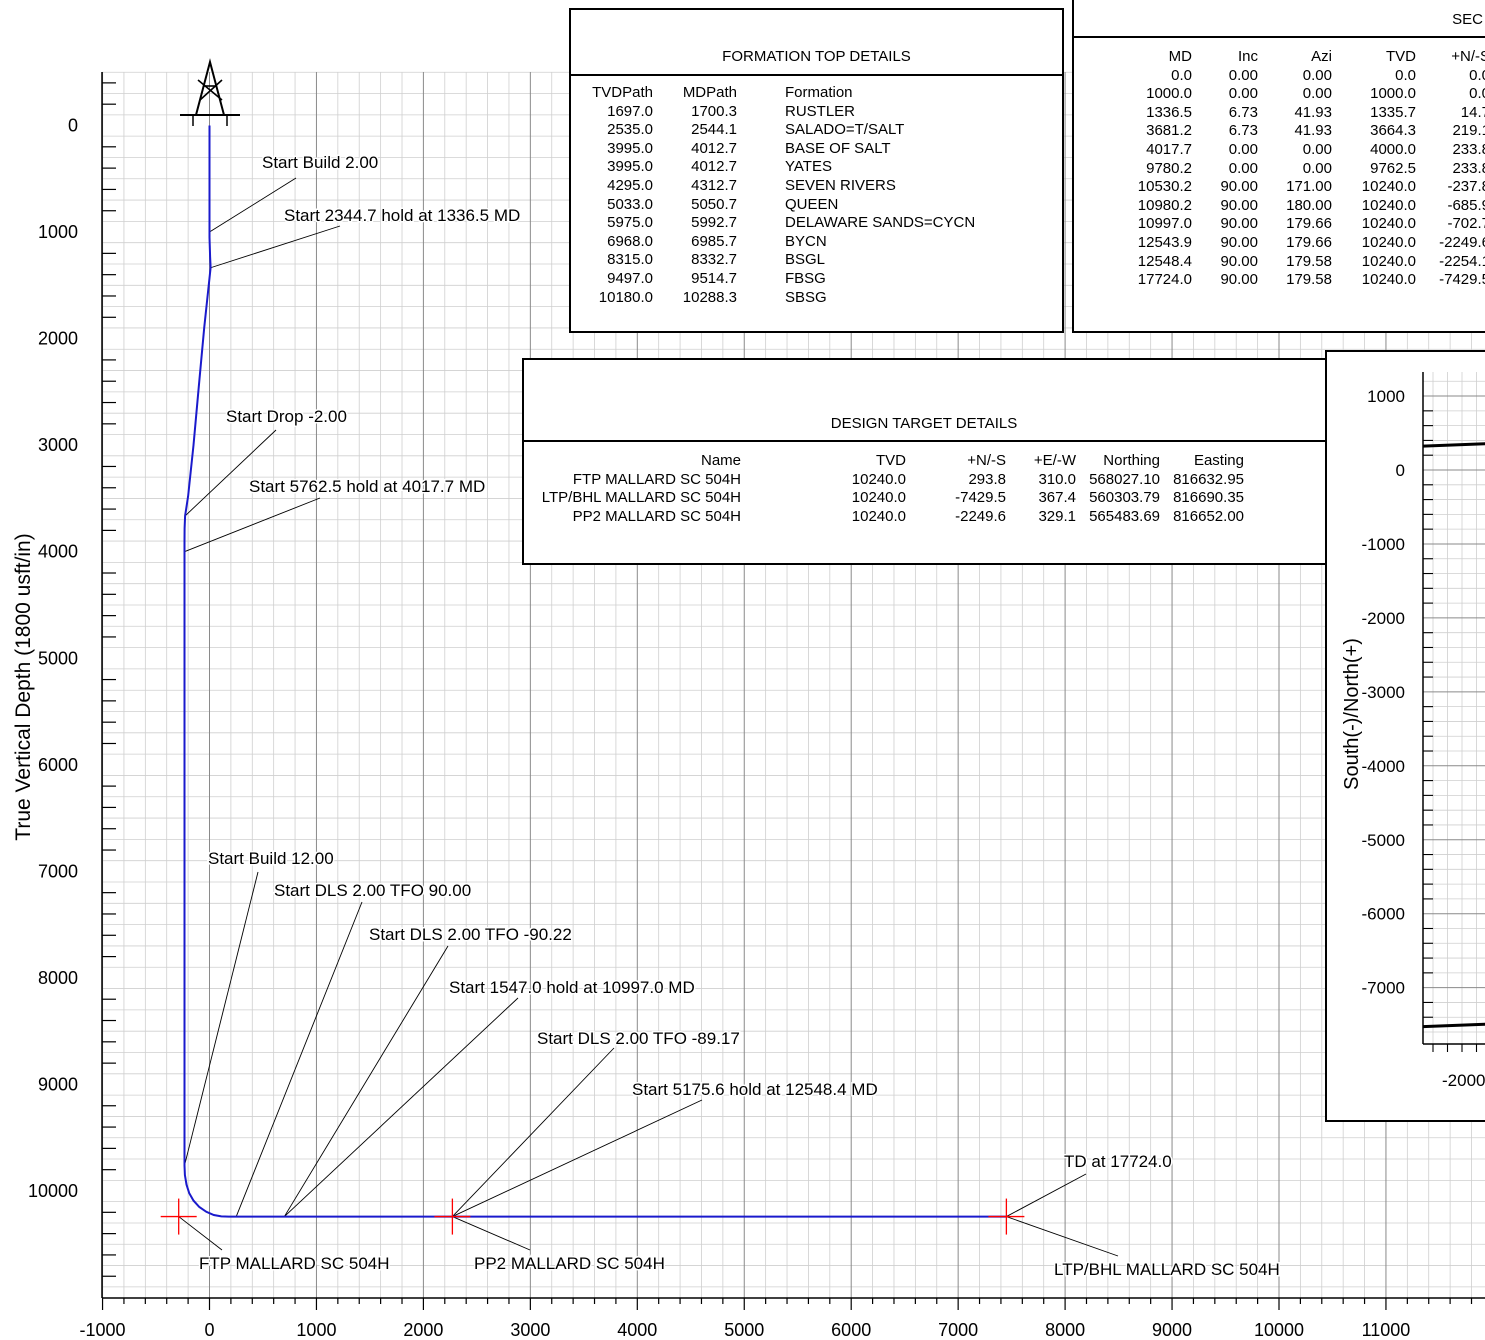  What do you see at coordinates (1279, 187) in the screenshot?
I see `section-row: 10530.2 90.00 171.00 10240.0 -237.8` at bounding box center [1279, 187].